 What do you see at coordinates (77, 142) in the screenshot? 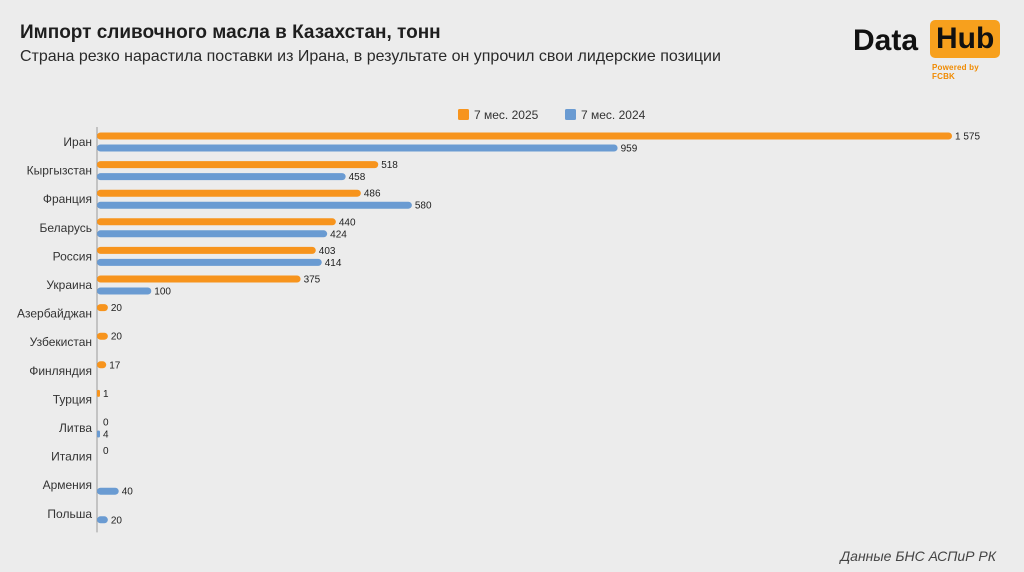
I see `category-label: Иран` at bounding box center [77, 142].